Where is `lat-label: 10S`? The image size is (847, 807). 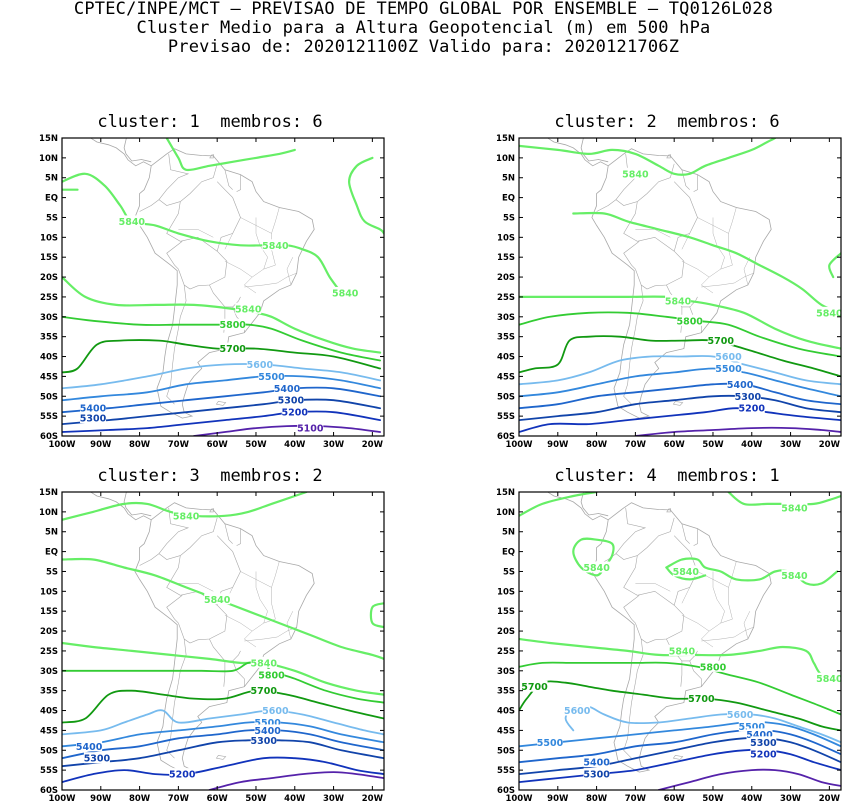 lat-label: 10S is located at coordinates (49, 592).